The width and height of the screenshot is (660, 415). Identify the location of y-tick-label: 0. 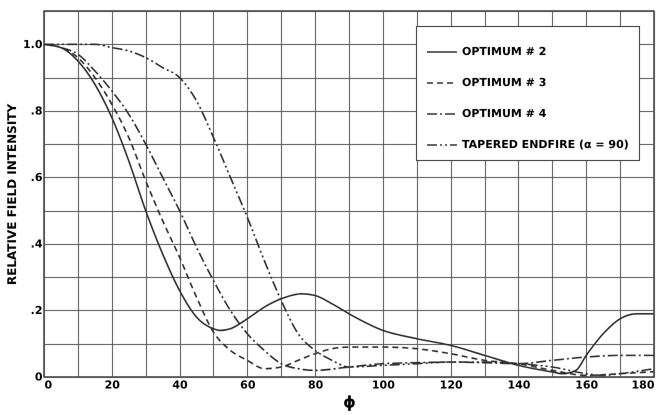
(38, 377).